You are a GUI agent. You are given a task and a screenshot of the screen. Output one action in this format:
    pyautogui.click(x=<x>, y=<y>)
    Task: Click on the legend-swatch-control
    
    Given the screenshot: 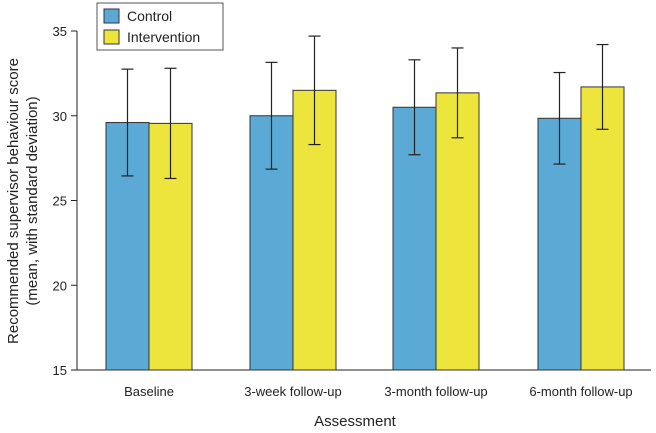 What is the action you would take?
    pyautogui.click(x=111, y=16)
    